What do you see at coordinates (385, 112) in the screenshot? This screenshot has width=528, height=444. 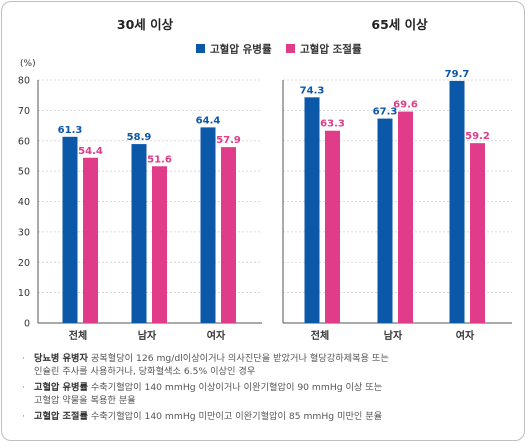 I see `data-label: 67.3` at bounding box center [385, 112].